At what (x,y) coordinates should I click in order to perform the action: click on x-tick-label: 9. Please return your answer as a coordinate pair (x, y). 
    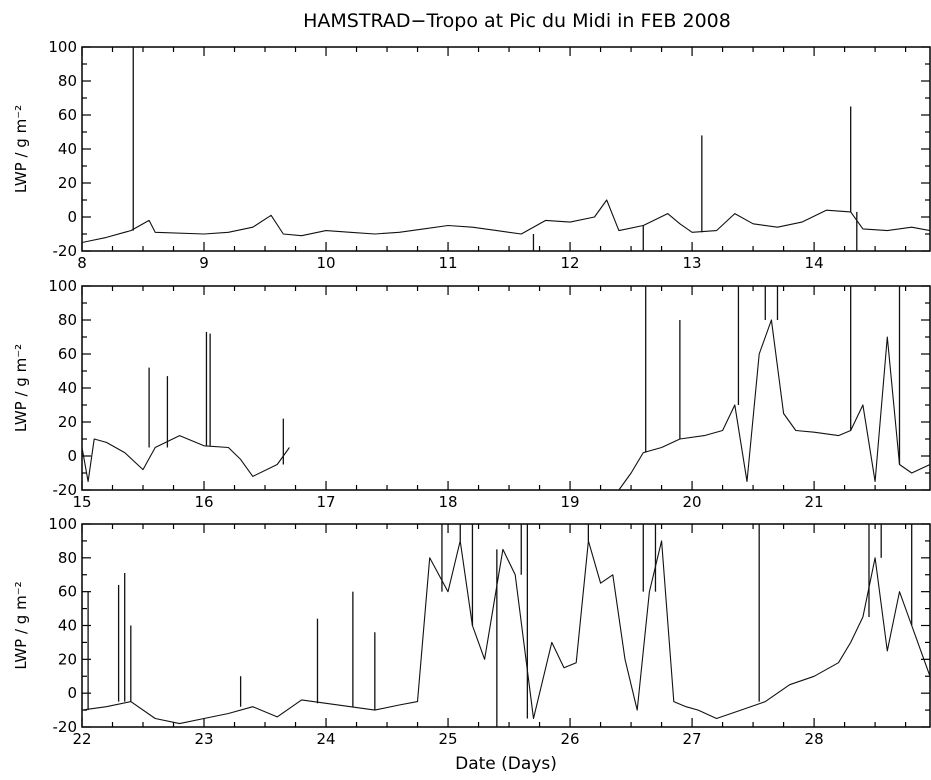
    Looking at the image, I should click on (204, 263).